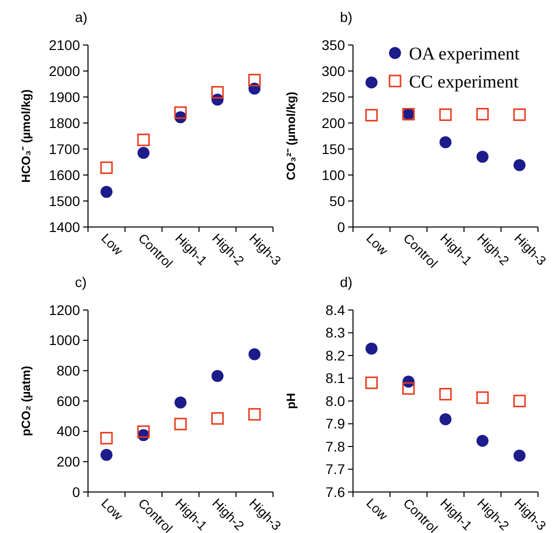 This screenshot has width=553, height=533. I want to click on y-tick-label: 7.7, so click(336, 469).